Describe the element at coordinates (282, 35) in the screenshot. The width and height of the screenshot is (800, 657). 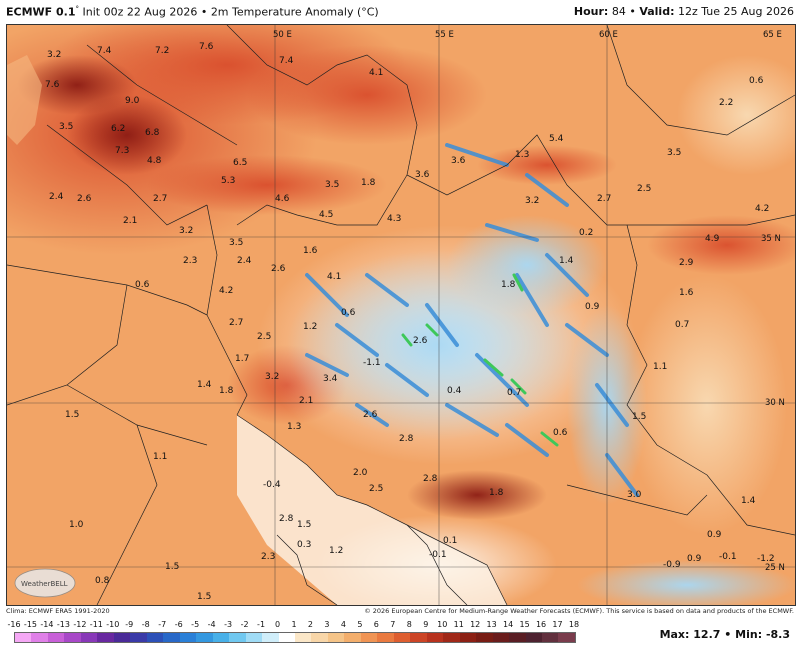
I see `lon-label: 50 E` at that location.